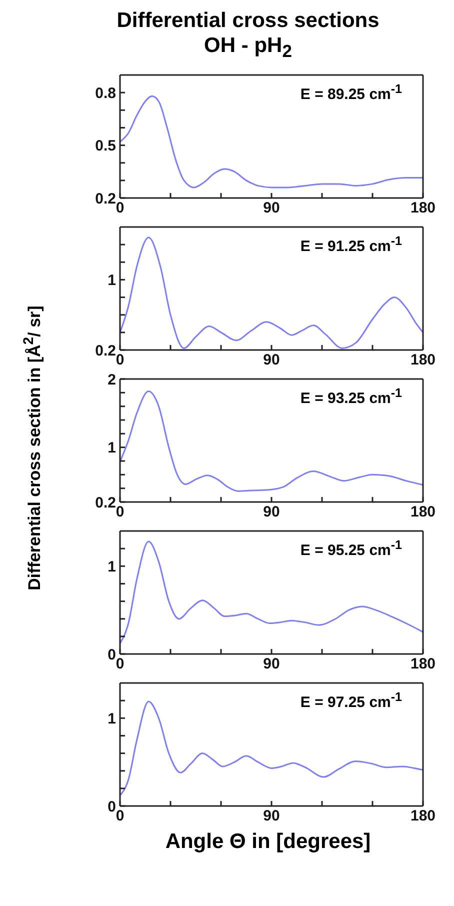 This screenshot has height=906, width=454. I want to click on y-tick-label: 0.8, so click(105, 93).